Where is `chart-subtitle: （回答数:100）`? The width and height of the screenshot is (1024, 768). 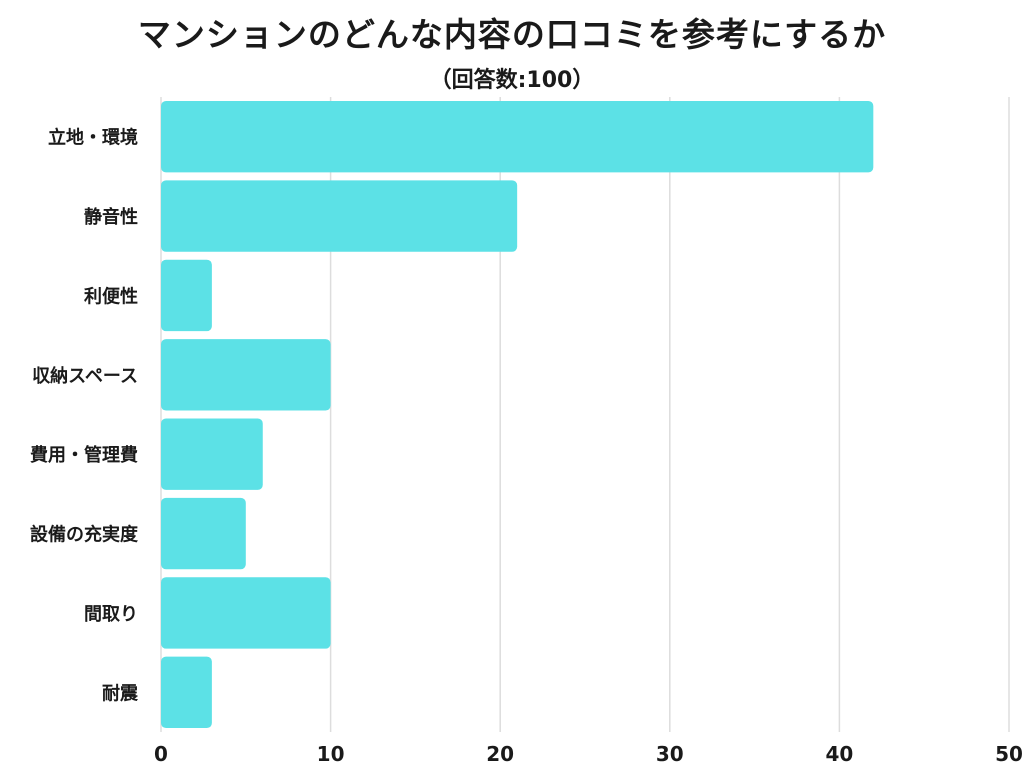 chart-subtitle: （回答数:100） is located at coordinates (512, 80).